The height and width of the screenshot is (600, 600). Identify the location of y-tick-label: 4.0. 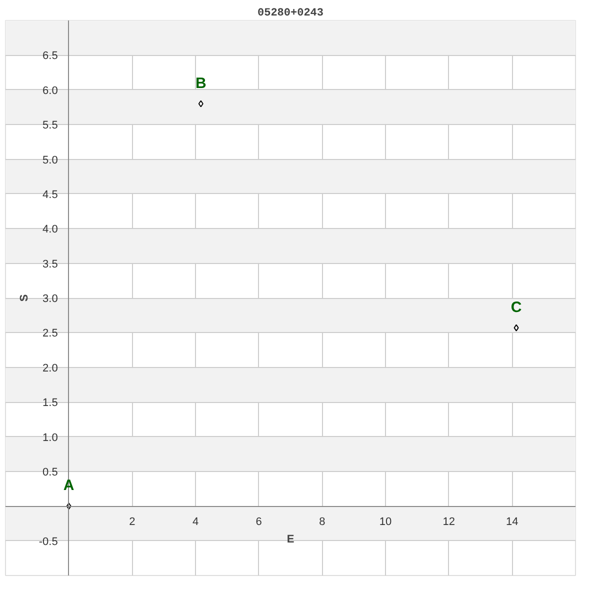
(50, 230).